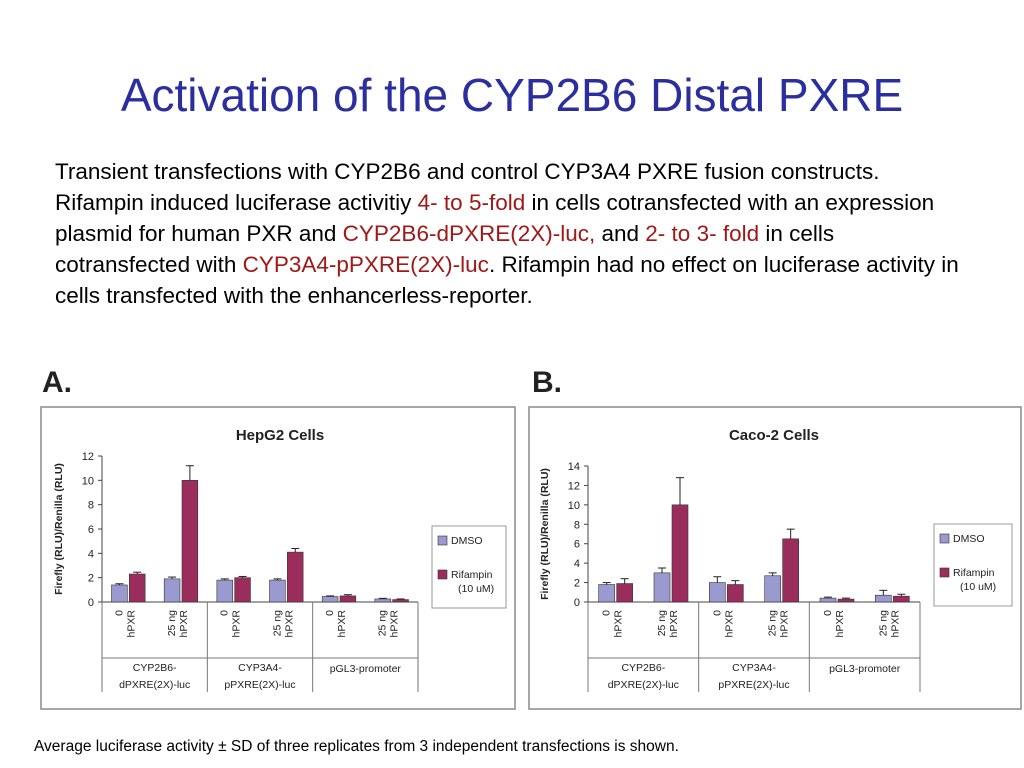 The image size is (1024, 768). What do you see at coordinates (643, 685) in the screenshot?
I see `group-label: dPXRE(2X)-luc` at bounding box center [643, 685].